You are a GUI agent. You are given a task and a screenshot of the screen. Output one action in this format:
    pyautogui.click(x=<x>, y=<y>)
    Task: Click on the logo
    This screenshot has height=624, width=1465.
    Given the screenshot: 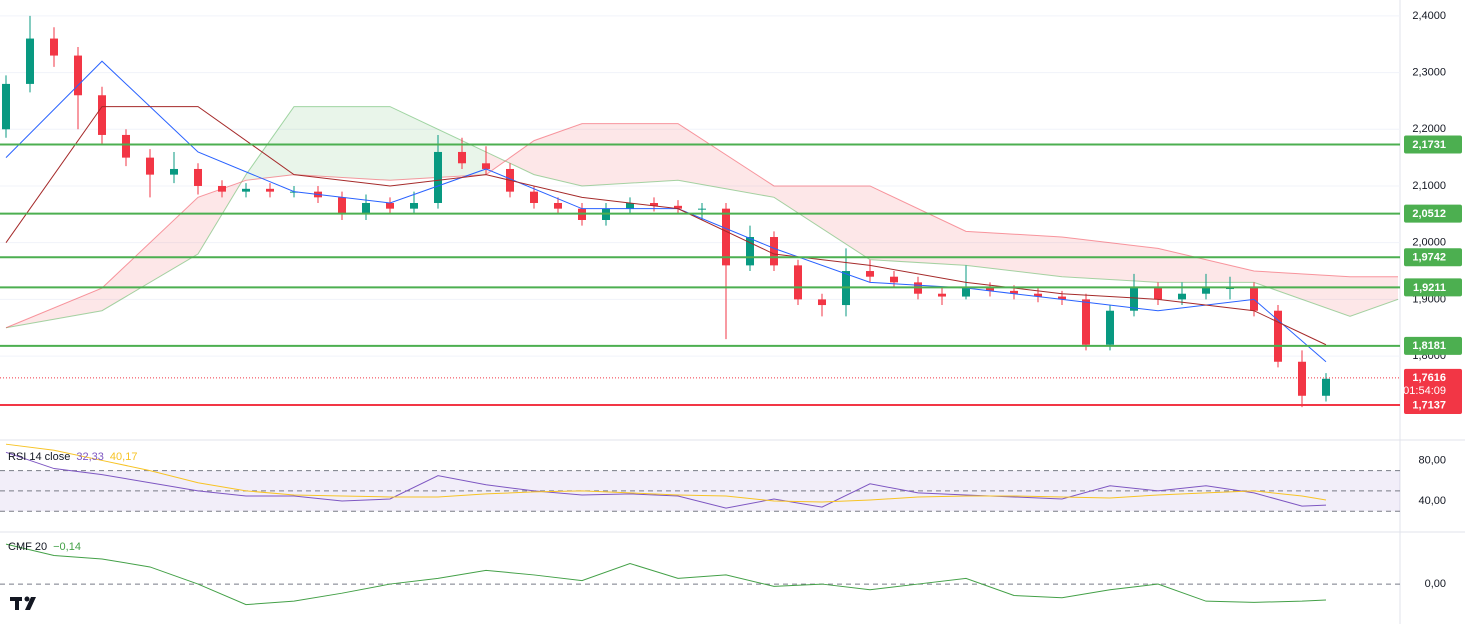 What is the action you would take?
    pyautogui.click(x=23, y=603)
    